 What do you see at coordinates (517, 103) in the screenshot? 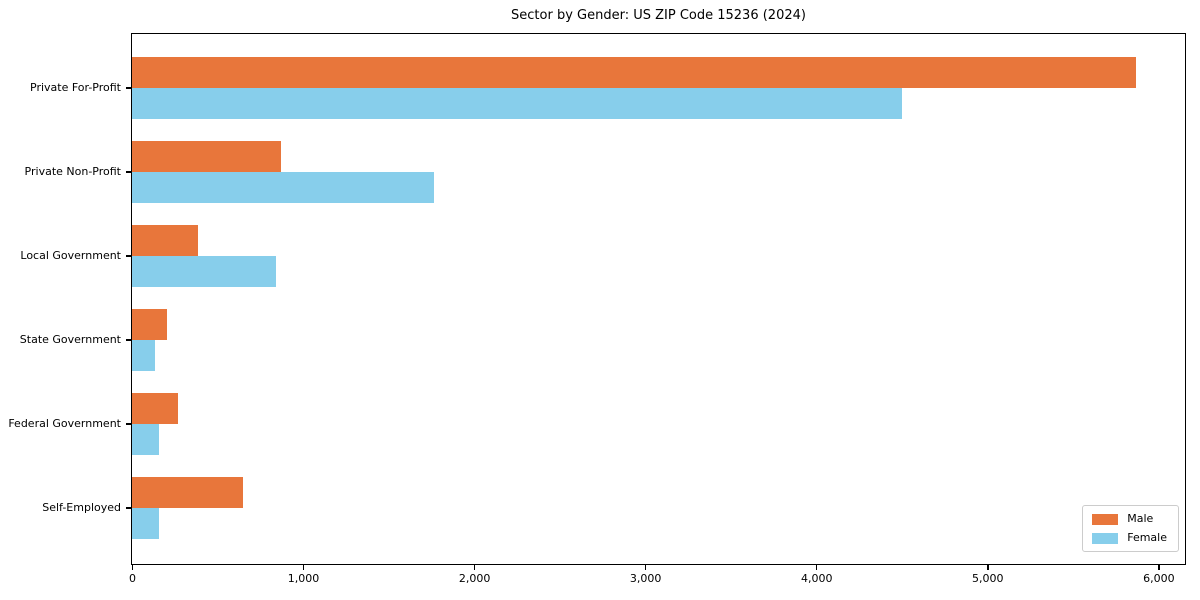
I see `bar-female-private-for-profit` at bounding box center [517, 103].